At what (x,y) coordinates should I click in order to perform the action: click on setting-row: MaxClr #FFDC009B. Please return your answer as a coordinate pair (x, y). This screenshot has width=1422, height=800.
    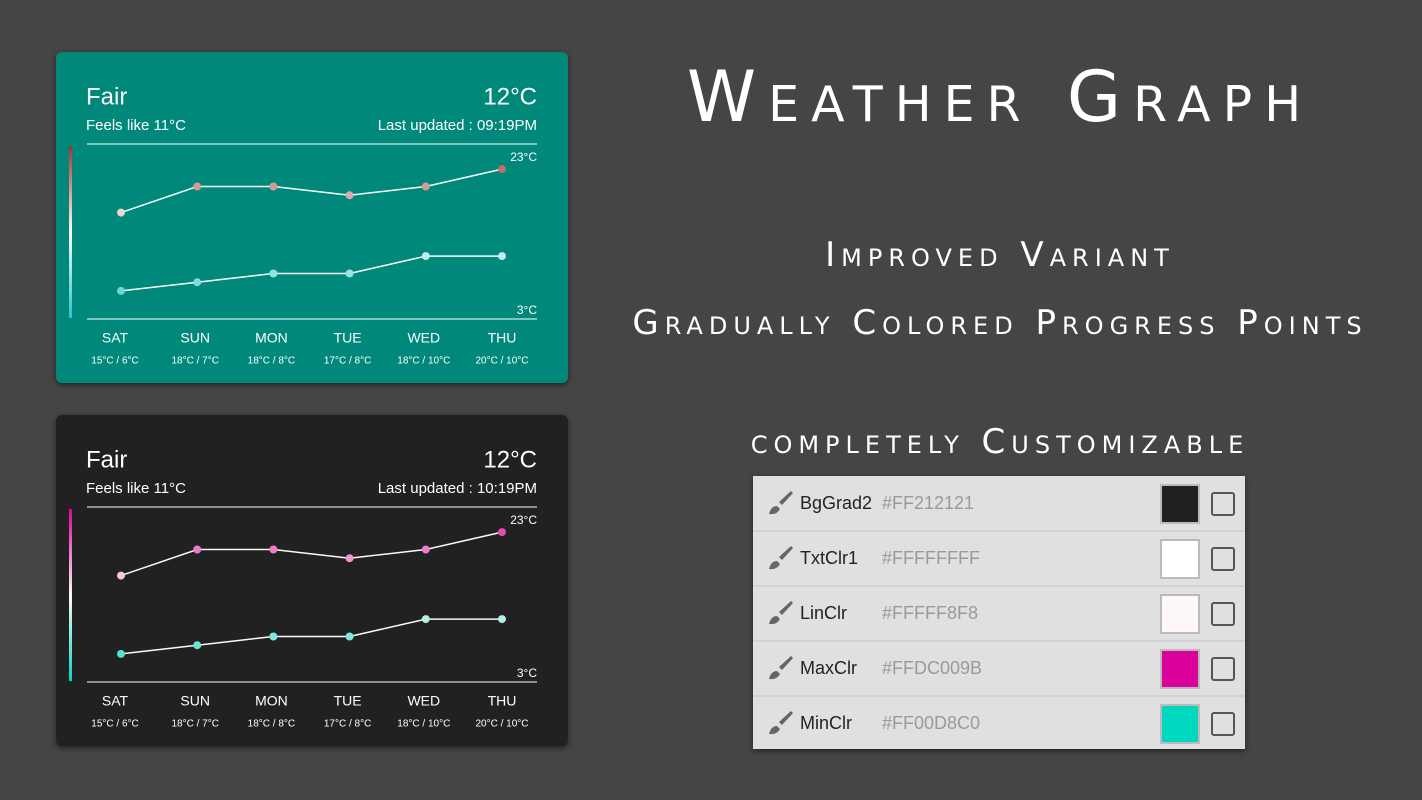
    Looking at the image, I should click on (999, 664).